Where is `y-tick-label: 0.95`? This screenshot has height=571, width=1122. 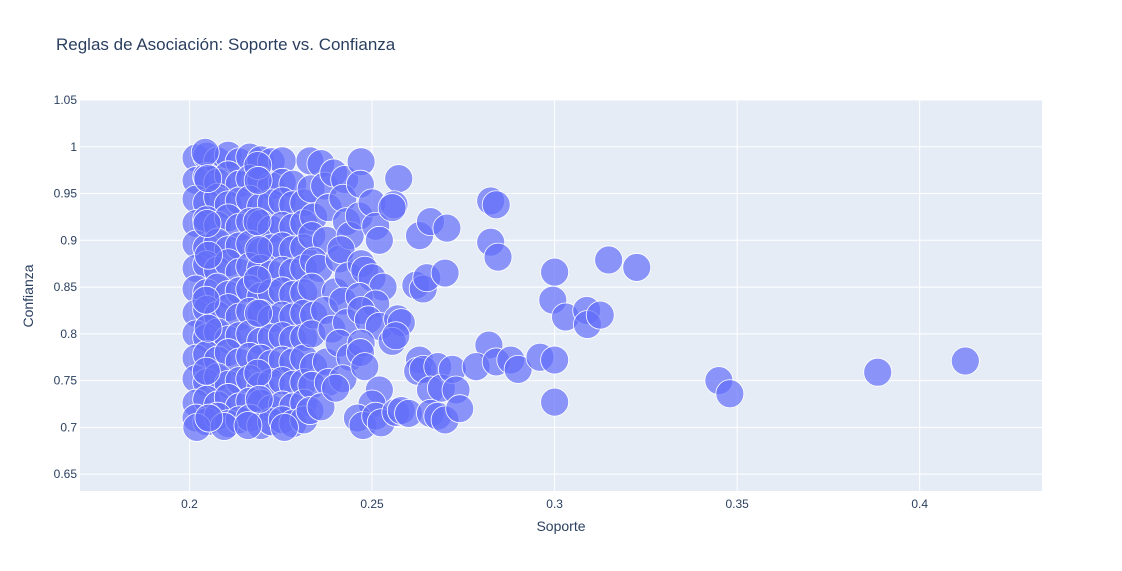
y-tick-label: 0.95 is located at coordinates (66, 194).